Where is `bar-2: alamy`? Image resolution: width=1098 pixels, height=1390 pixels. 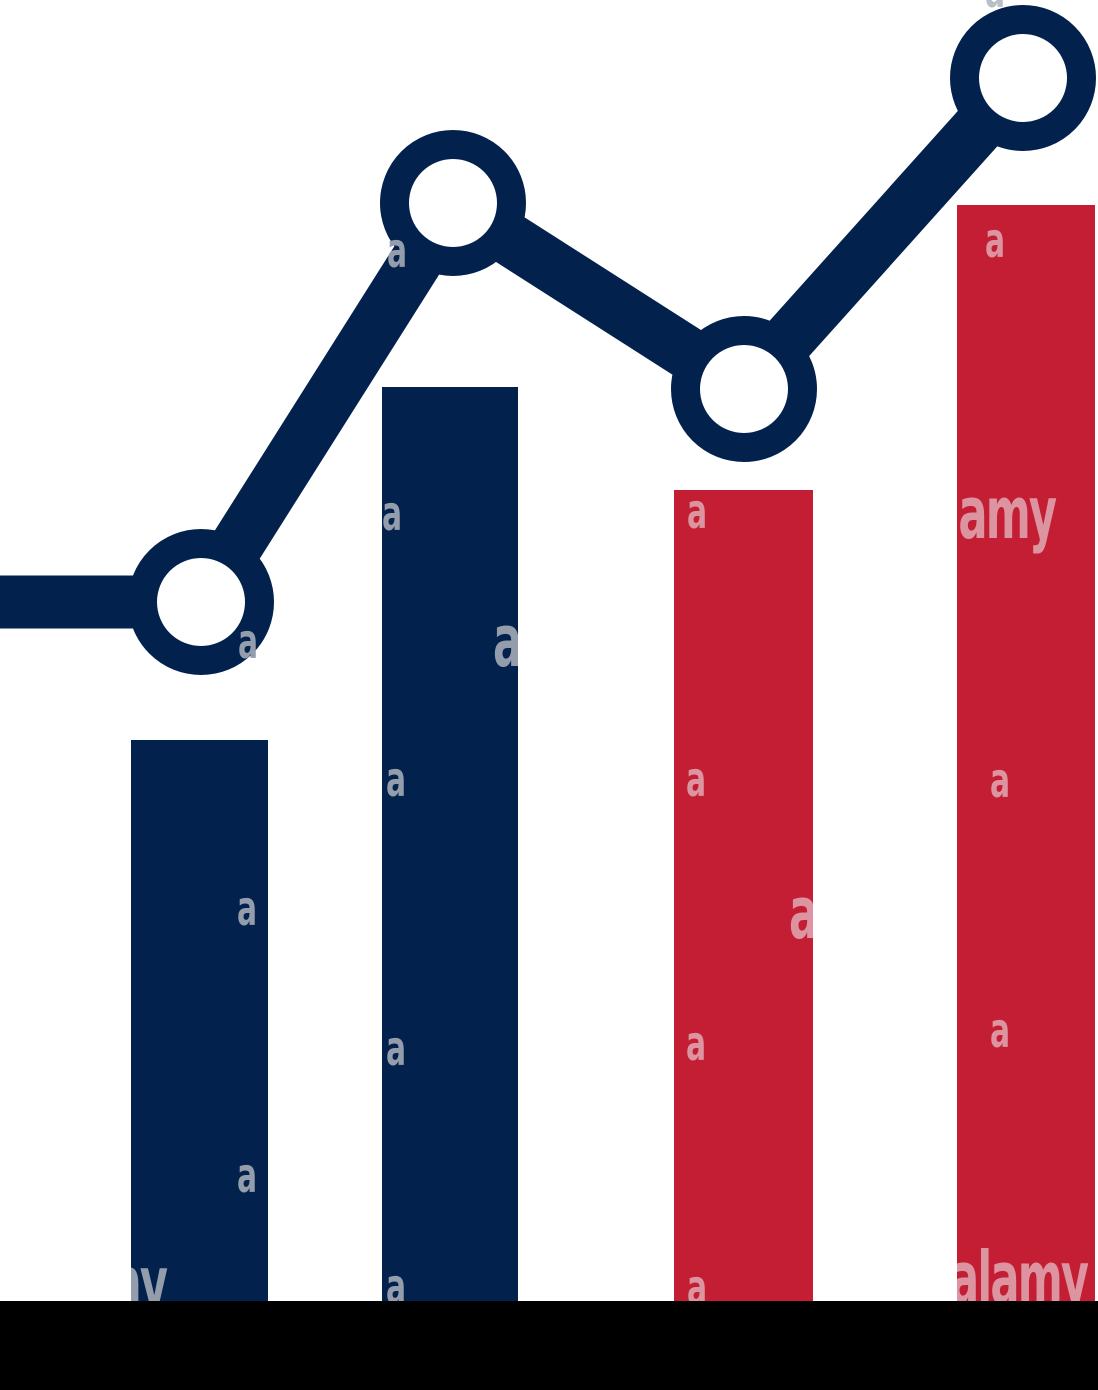 bar-2: alamy is located at coordinates (450, 844).